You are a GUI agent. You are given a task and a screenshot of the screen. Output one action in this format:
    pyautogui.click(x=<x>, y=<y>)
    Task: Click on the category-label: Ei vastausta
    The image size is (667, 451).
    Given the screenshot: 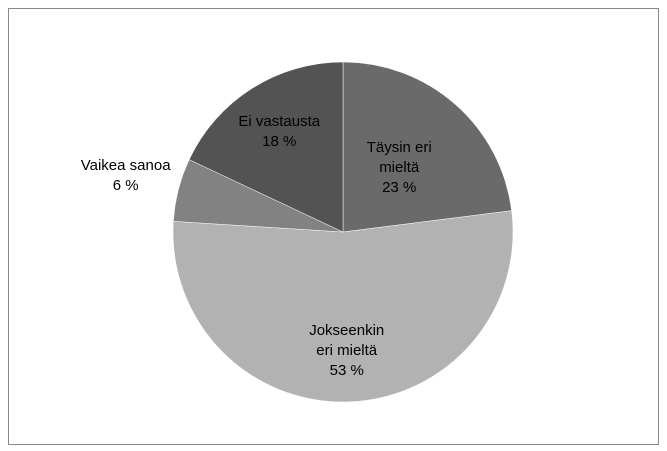 What is the action you would take?
    pyautogui.click(x=279, y=121)
    